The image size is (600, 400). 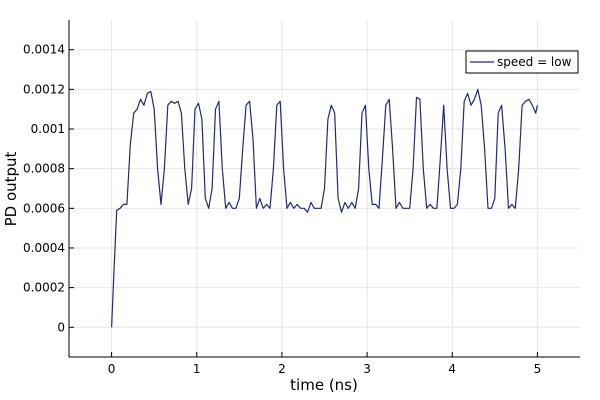 I want to click on y-tick-label: 0, so click(x=61, y=327).